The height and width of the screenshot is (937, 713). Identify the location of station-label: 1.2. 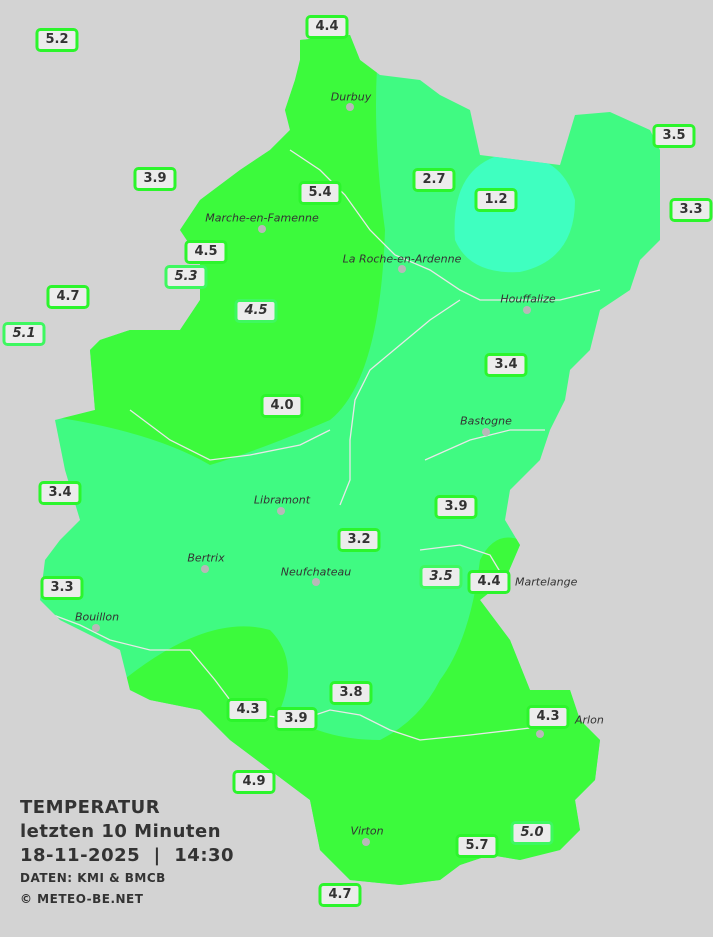
(496, 200).